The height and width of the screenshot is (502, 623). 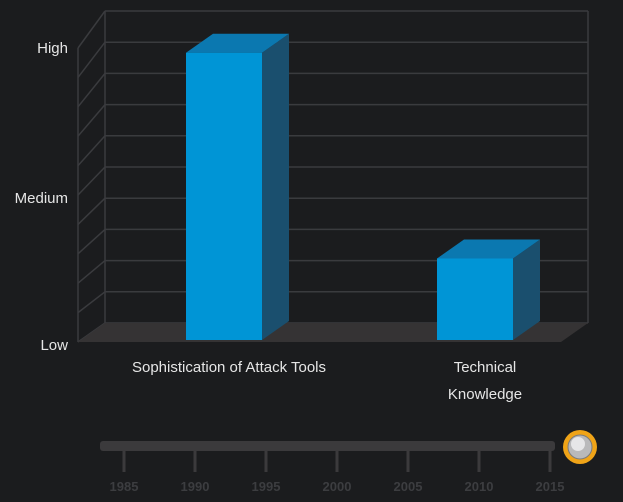 I want to click on y-tick-label: High, so click(x=52, y=48).